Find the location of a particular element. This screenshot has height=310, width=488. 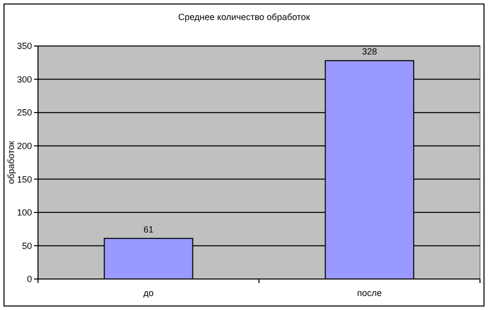

data-label: 61 is located at coordinates (148, 229).